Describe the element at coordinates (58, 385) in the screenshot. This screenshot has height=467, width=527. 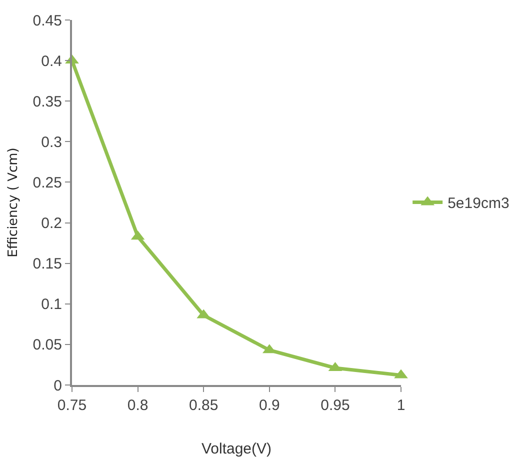
I see `y-tick-label: 0` at that location.